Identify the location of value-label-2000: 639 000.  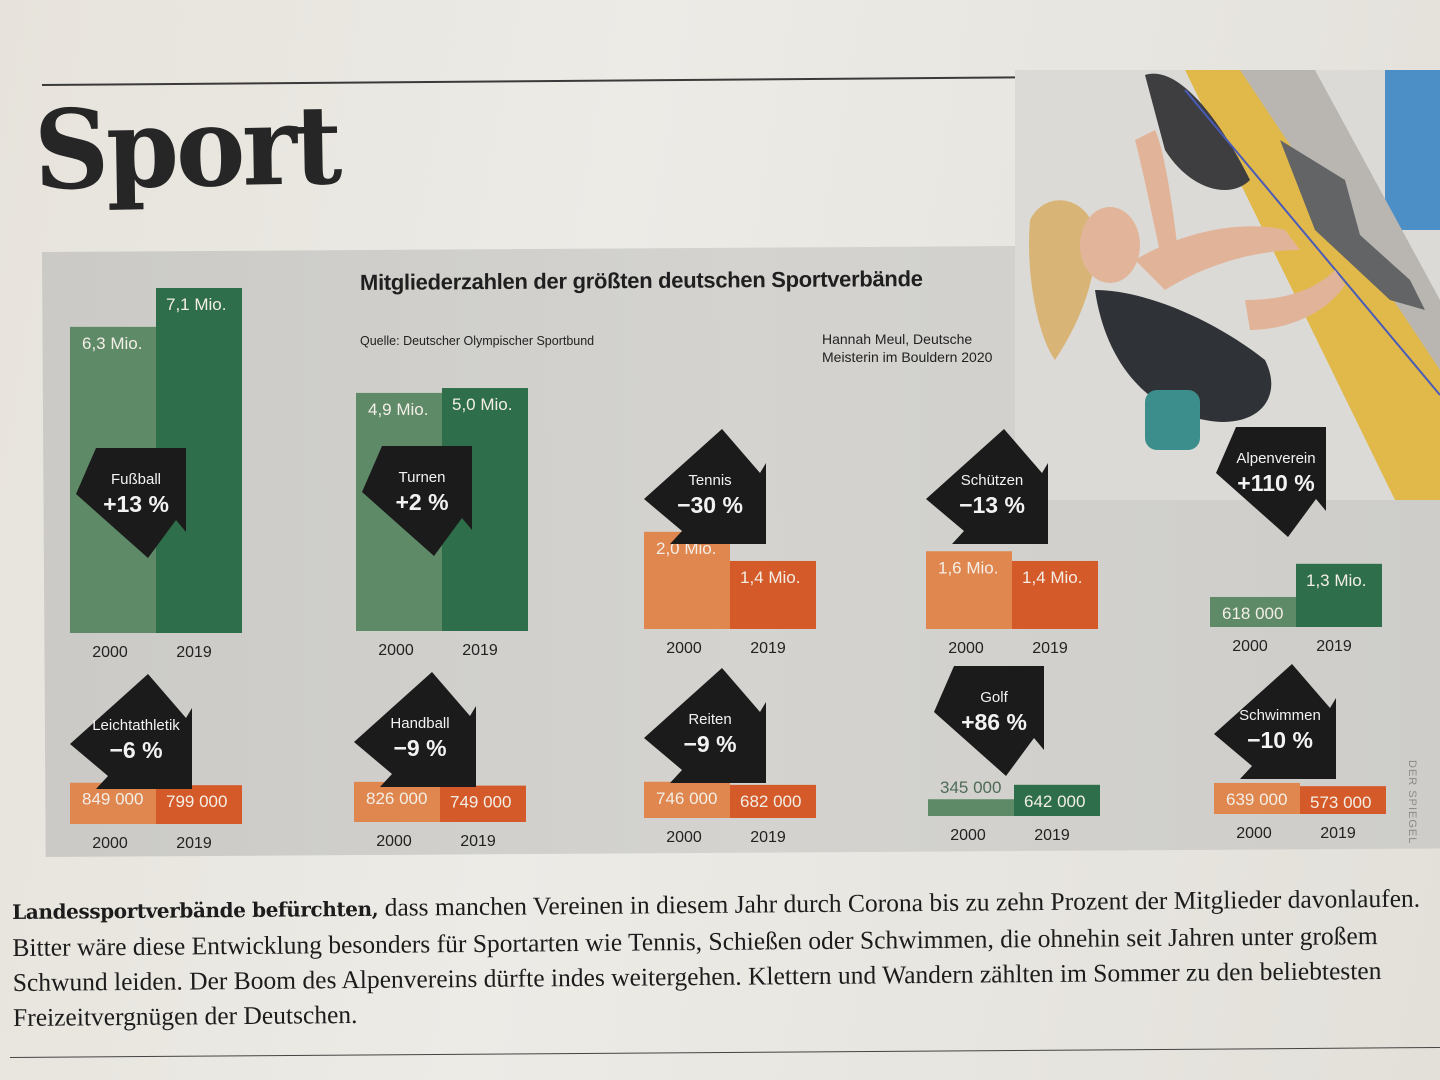
(1256, 799).